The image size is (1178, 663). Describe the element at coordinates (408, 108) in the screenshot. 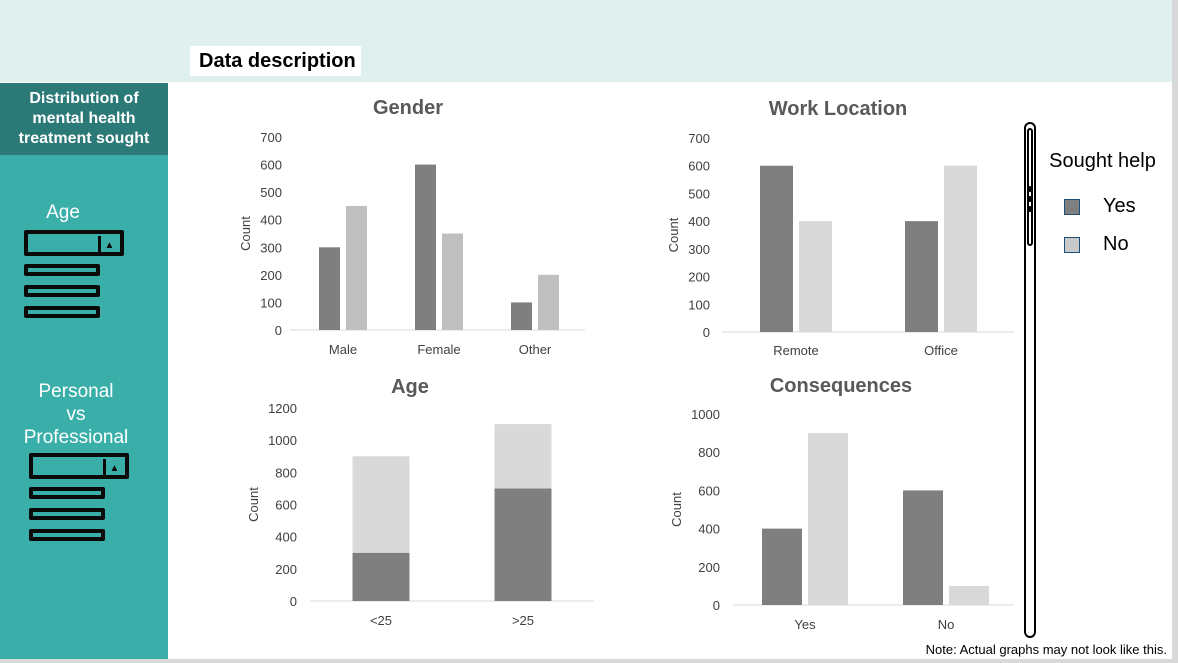

I see `chart-title: Gender` at that location.